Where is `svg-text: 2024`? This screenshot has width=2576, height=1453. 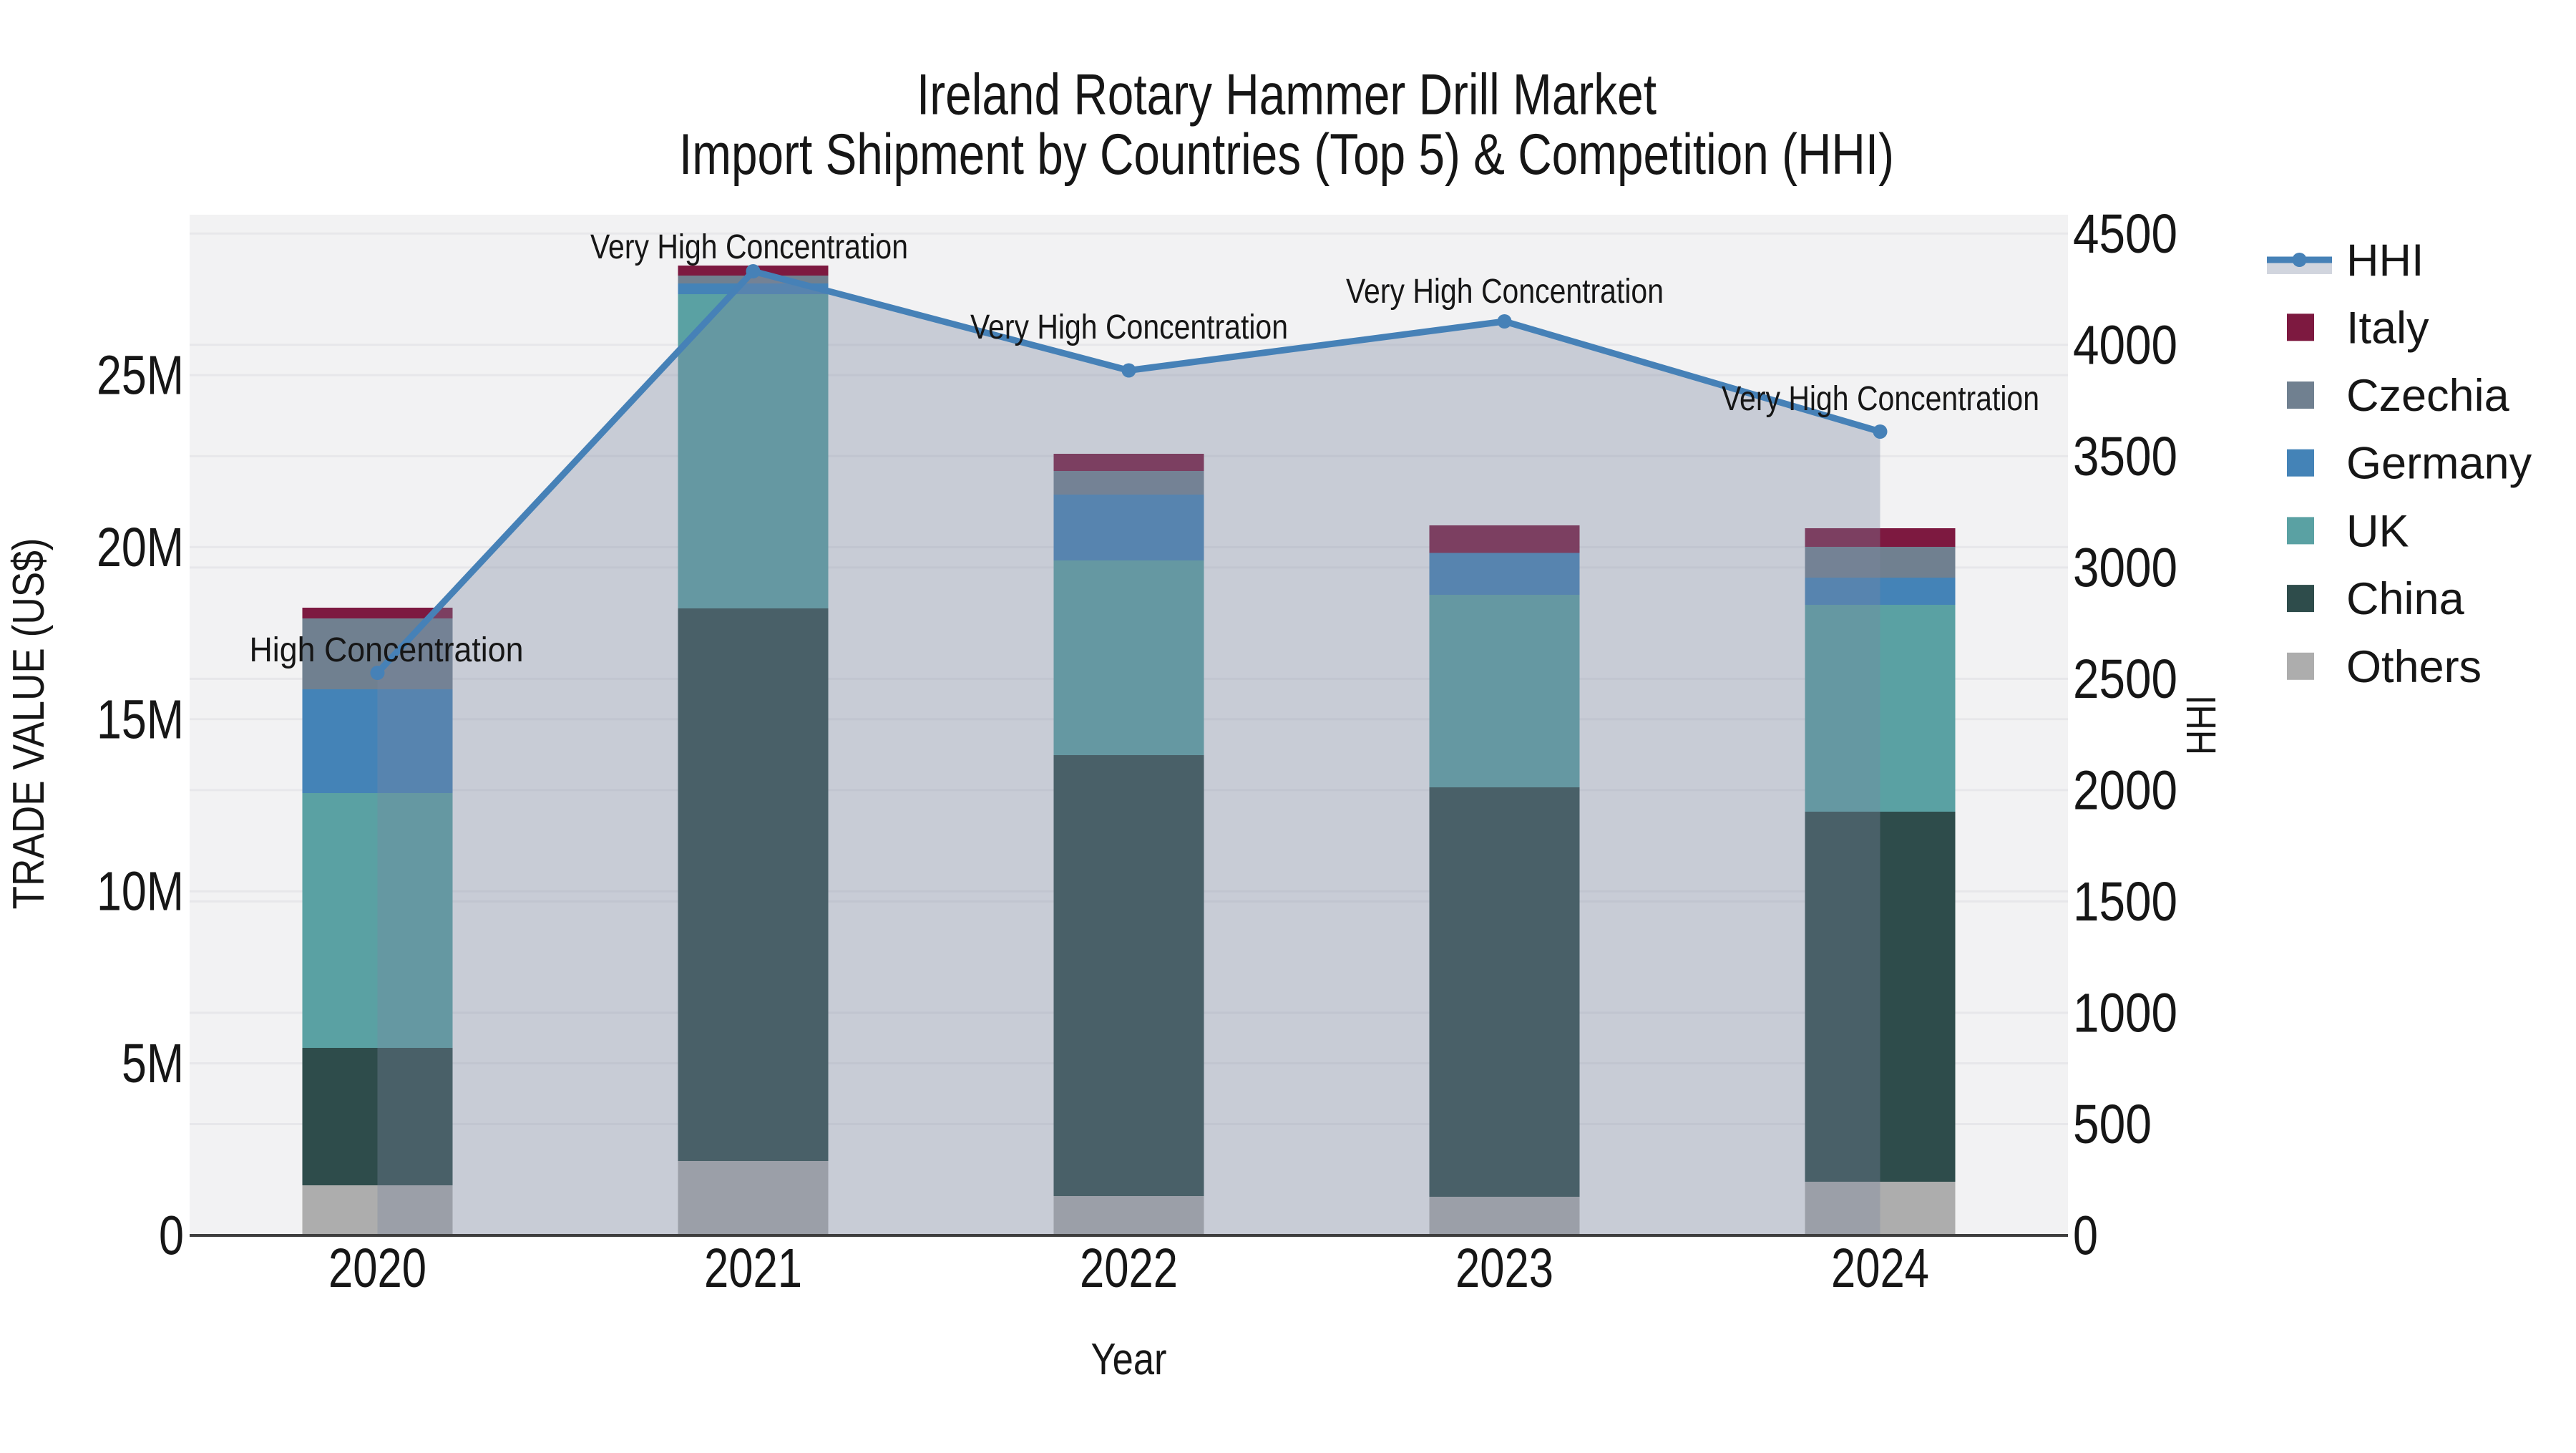
svg-text: 2024 is located at coordinates (1880, 1268).